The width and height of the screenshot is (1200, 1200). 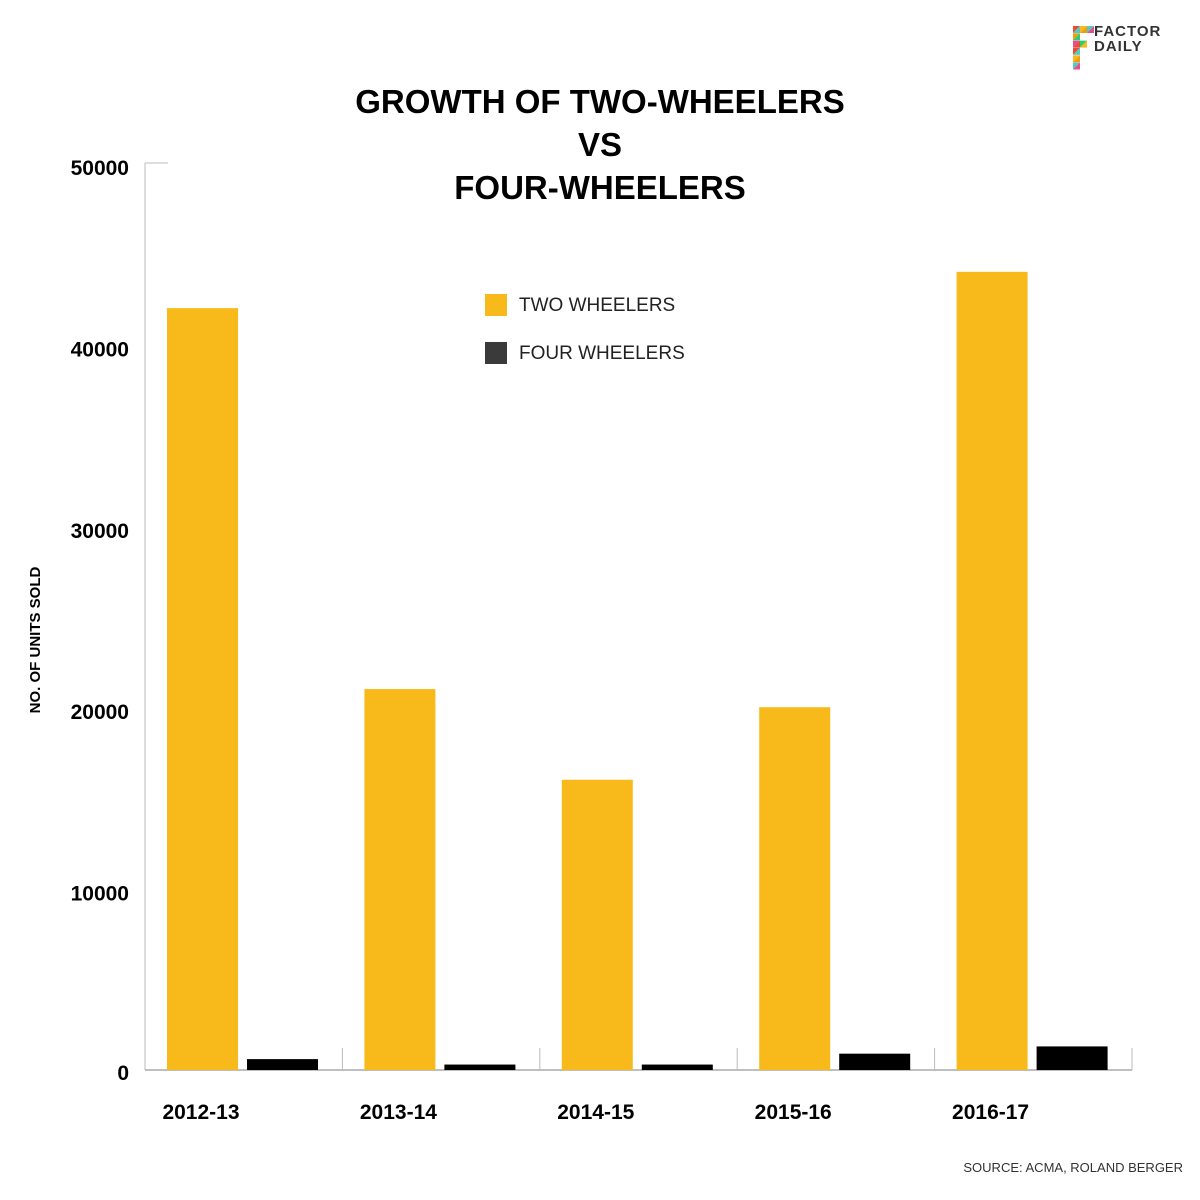 I want to click on factor-daily-logo: FACTOR DAILY, so click(x=1117, y=46).